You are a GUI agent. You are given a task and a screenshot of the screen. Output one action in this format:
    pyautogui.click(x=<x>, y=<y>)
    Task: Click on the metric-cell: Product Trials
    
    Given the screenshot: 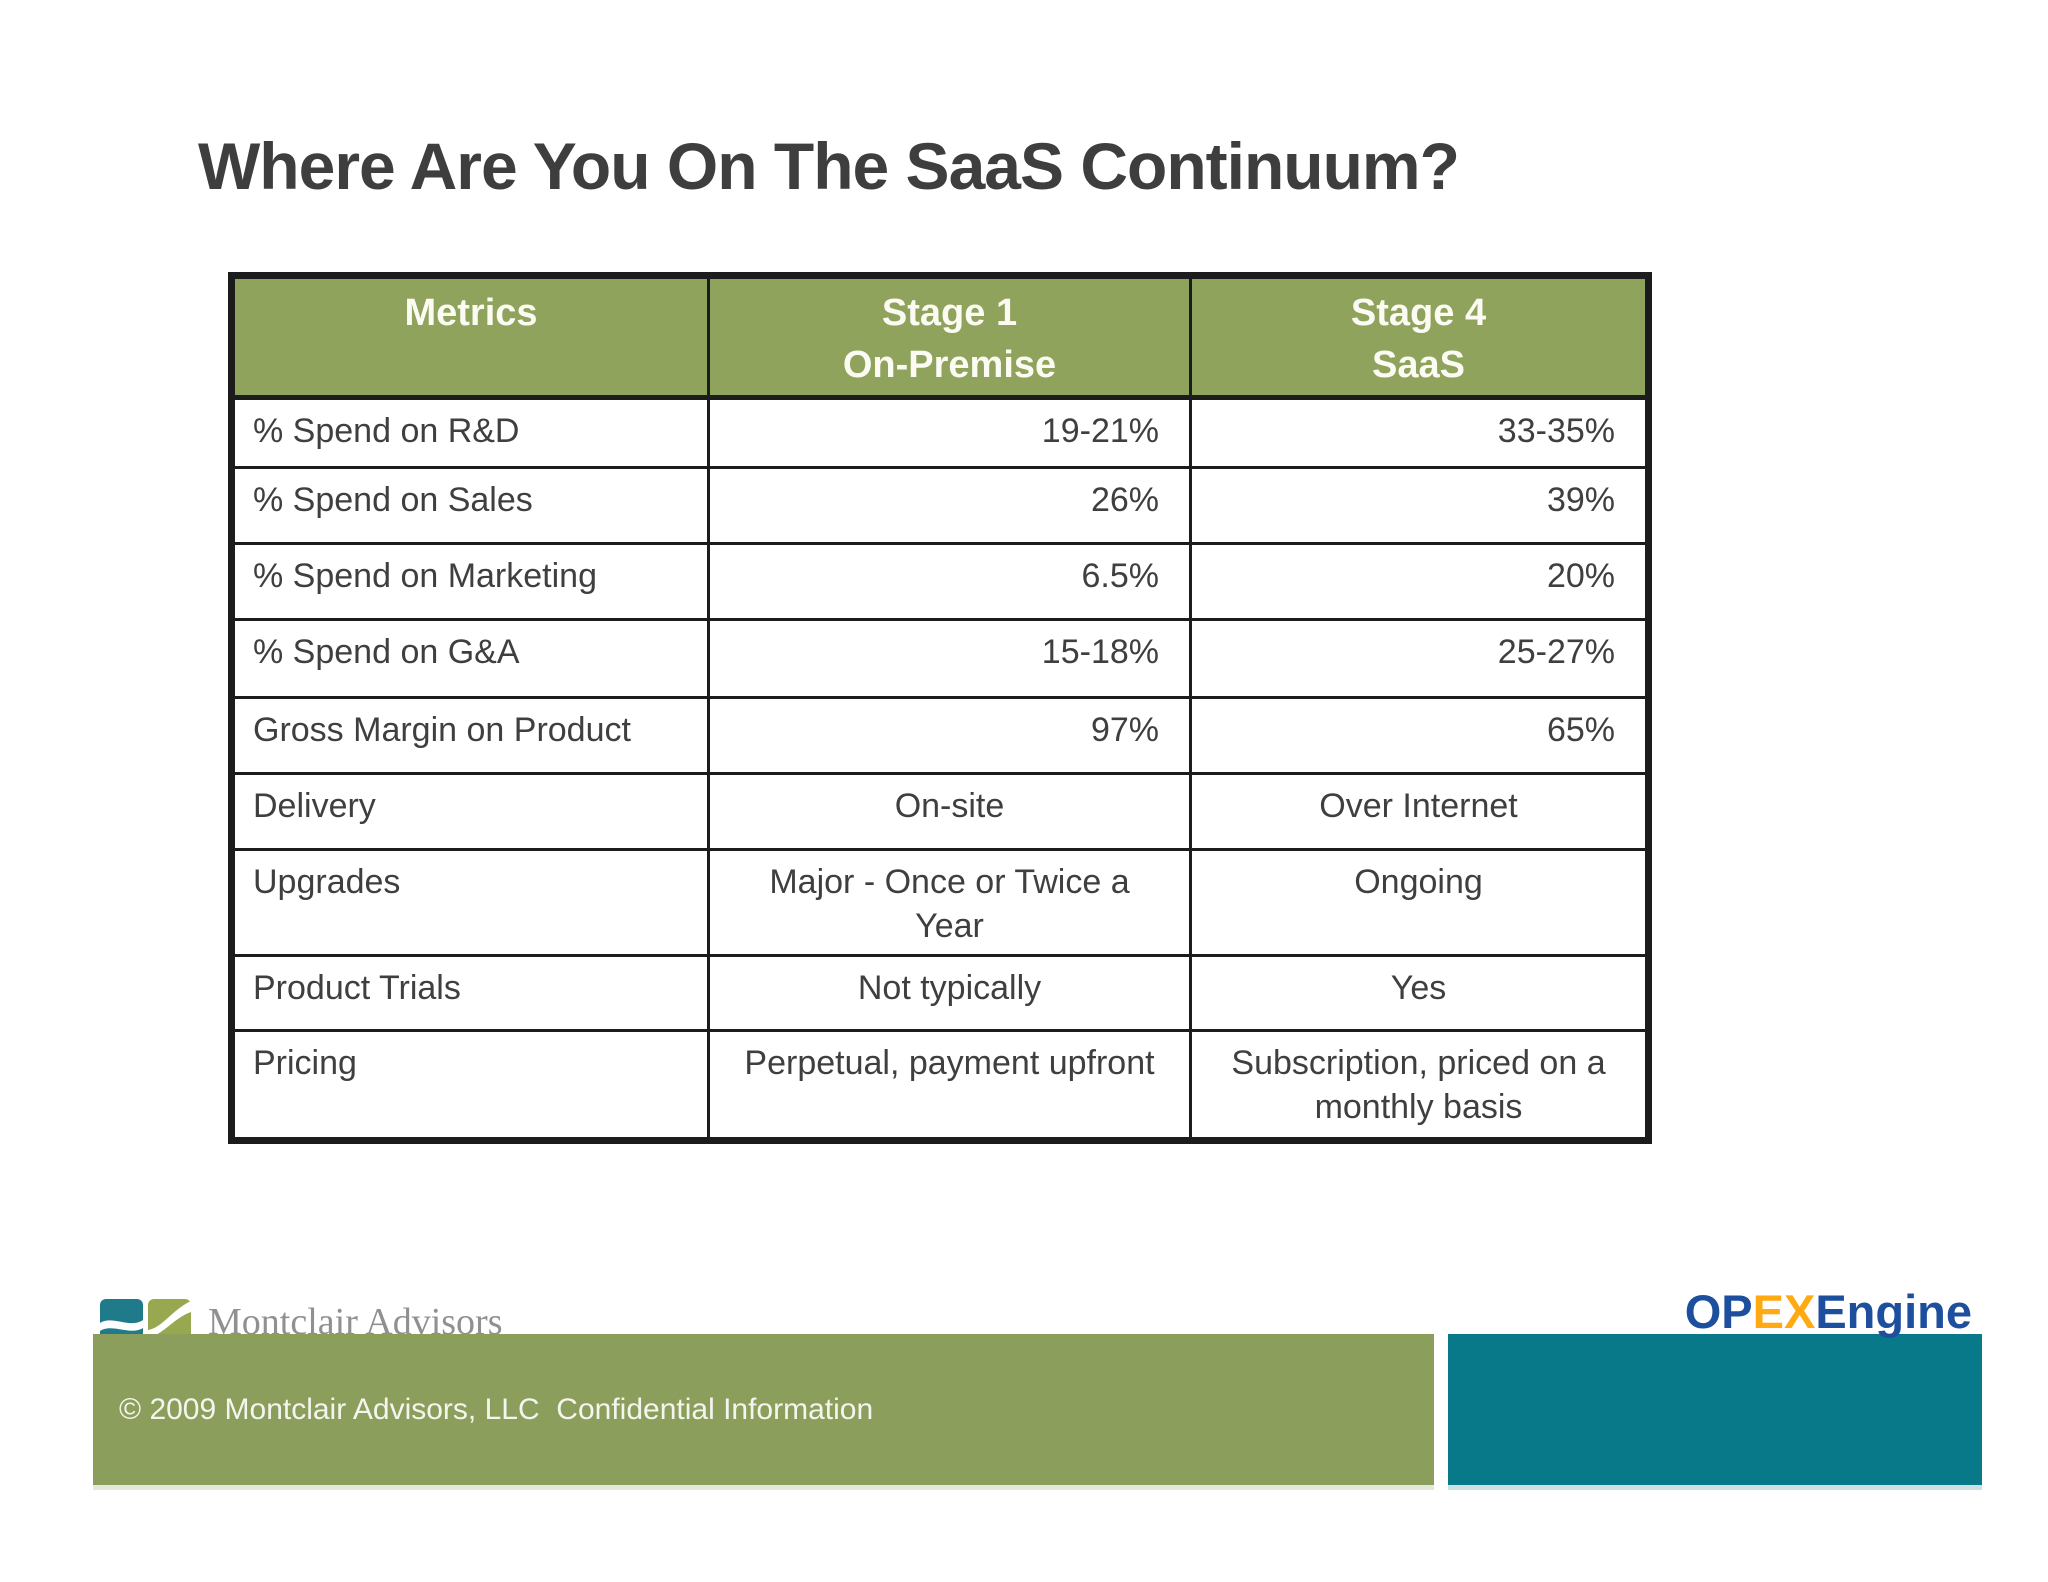 What is the action you would take?
    pyautogui.click(x=470, y=993)
    